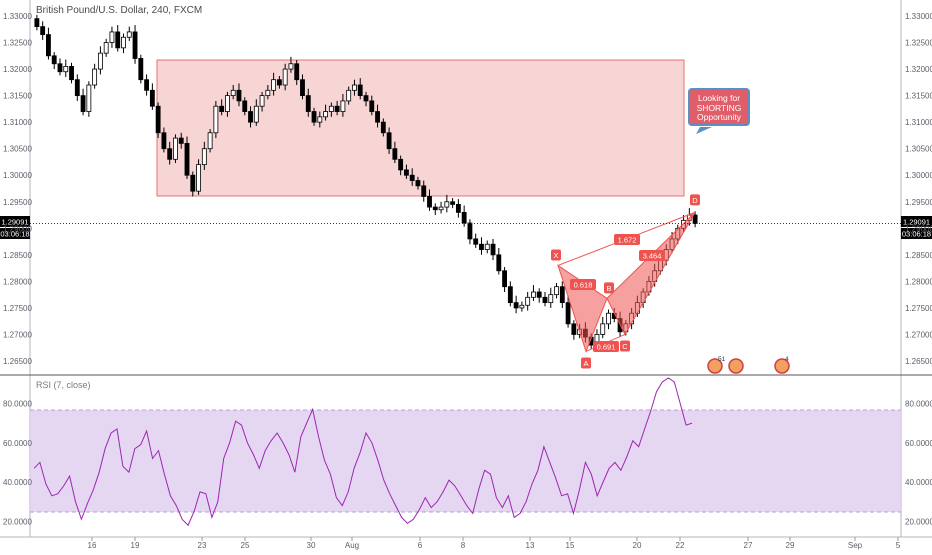 The width and height of the screenshot is (932, 555). What do you see at coordinates (420, 128) in the screenshot?
I see `resistance-zone` at bounding box center [420, 128].